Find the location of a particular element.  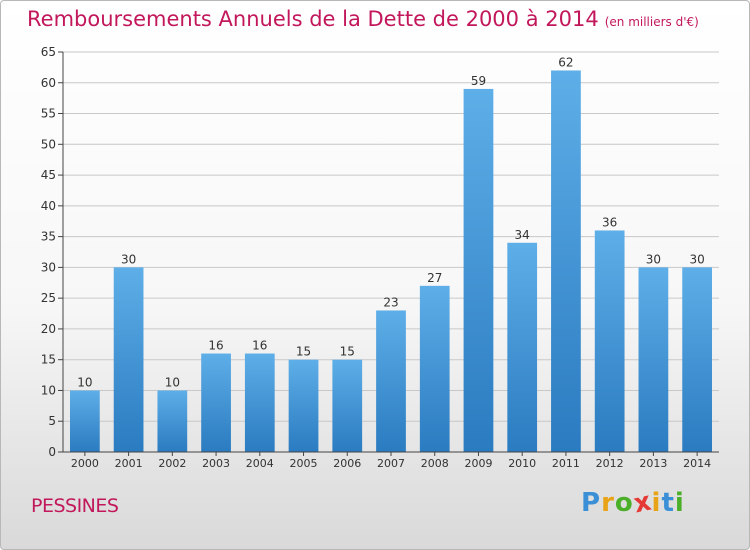

y-tick-label: 20 is located at coordinates (48, 329).